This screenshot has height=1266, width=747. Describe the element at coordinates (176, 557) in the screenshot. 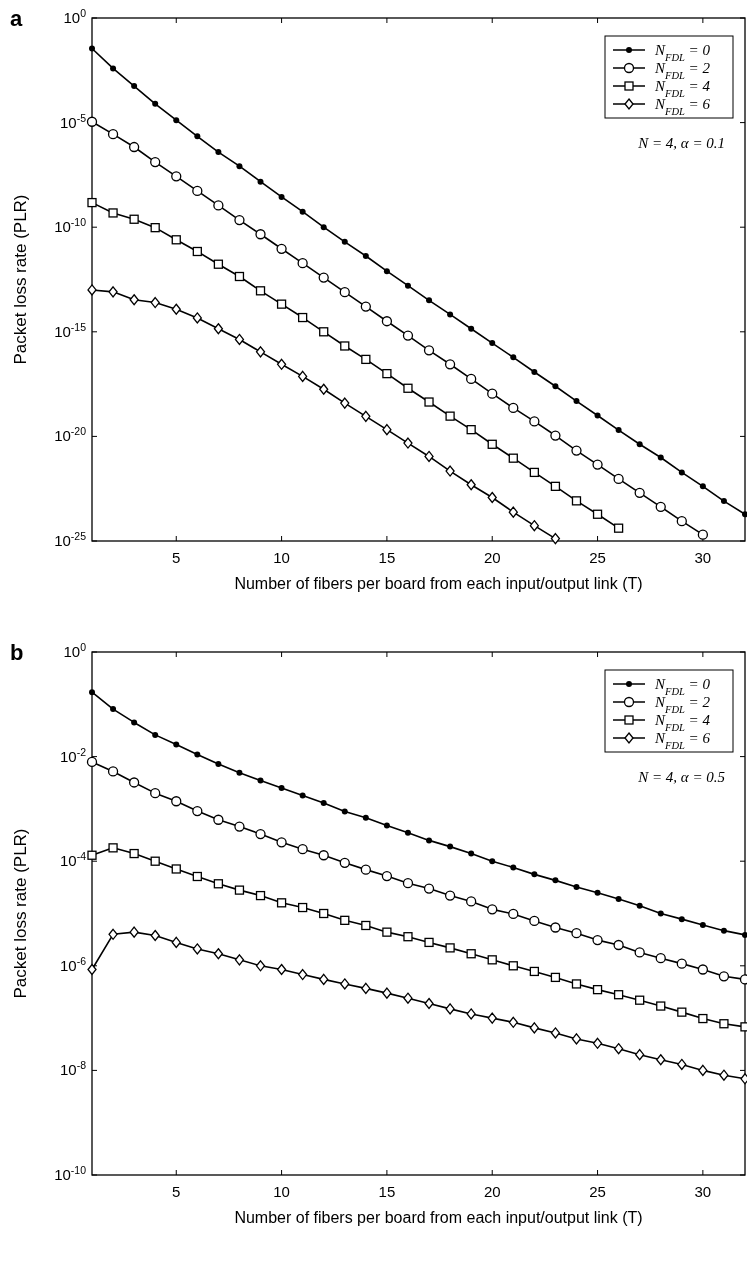

I see `x-tick-label: 5` at that location.